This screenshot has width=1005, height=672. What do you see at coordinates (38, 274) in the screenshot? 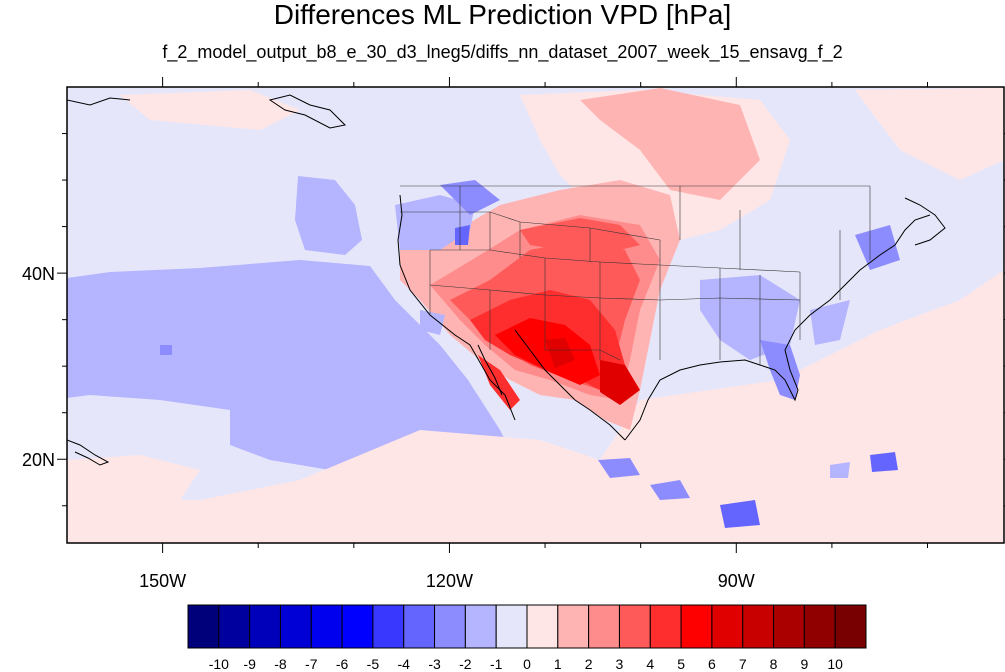
I see `lat-tick-label: 40N` at bounding box center [38, 274].